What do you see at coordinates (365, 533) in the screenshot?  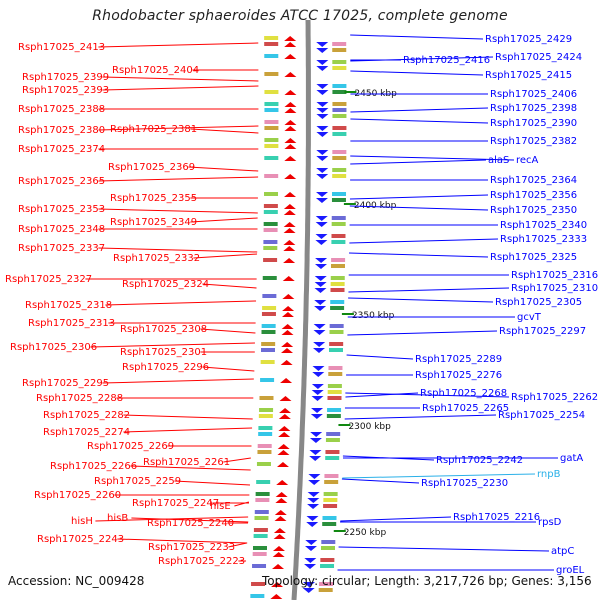 I see `scale-label: 2250 kbp` at bounding box center [365, 533].